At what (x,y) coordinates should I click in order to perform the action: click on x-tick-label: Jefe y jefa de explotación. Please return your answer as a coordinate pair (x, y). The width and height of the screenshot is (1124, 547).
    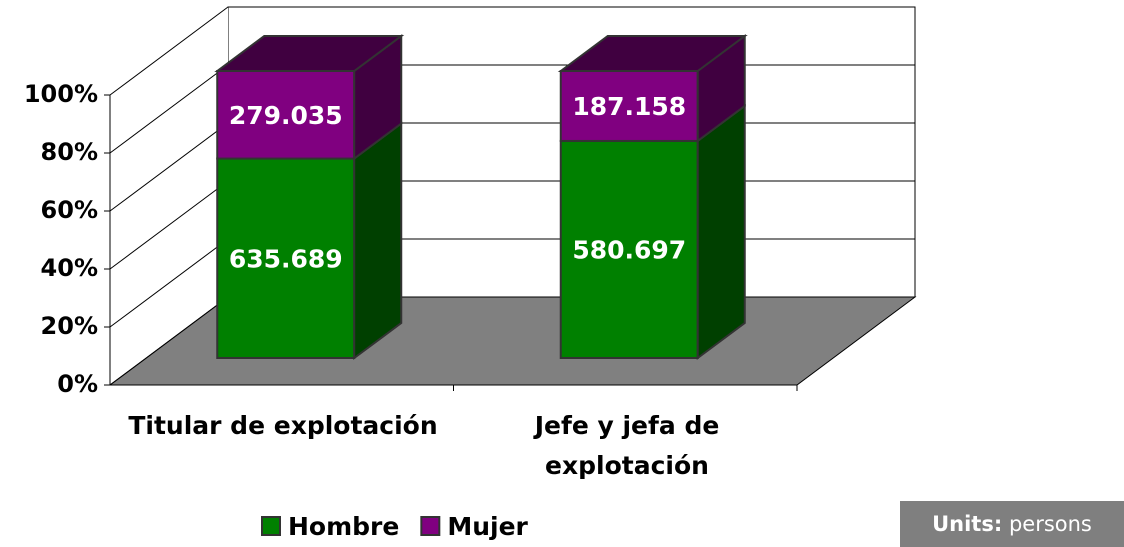
    Looking at the image, I should click on (627, 445).